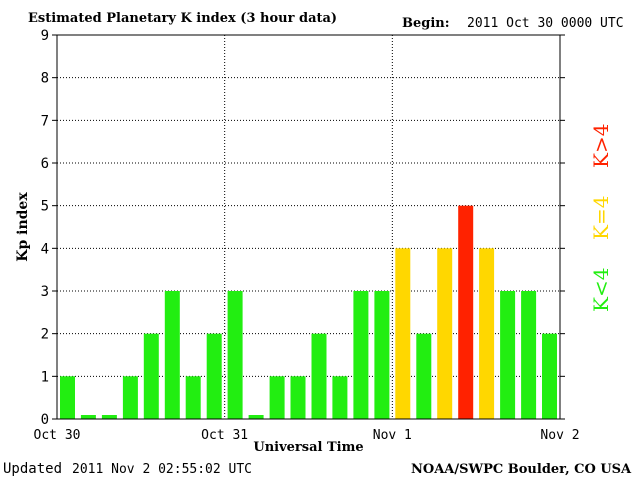  What do you see at coordinates (559, 435) in the screenshot?
I see `x-tick-label: Nov 2` at bounding box center [559, 435].